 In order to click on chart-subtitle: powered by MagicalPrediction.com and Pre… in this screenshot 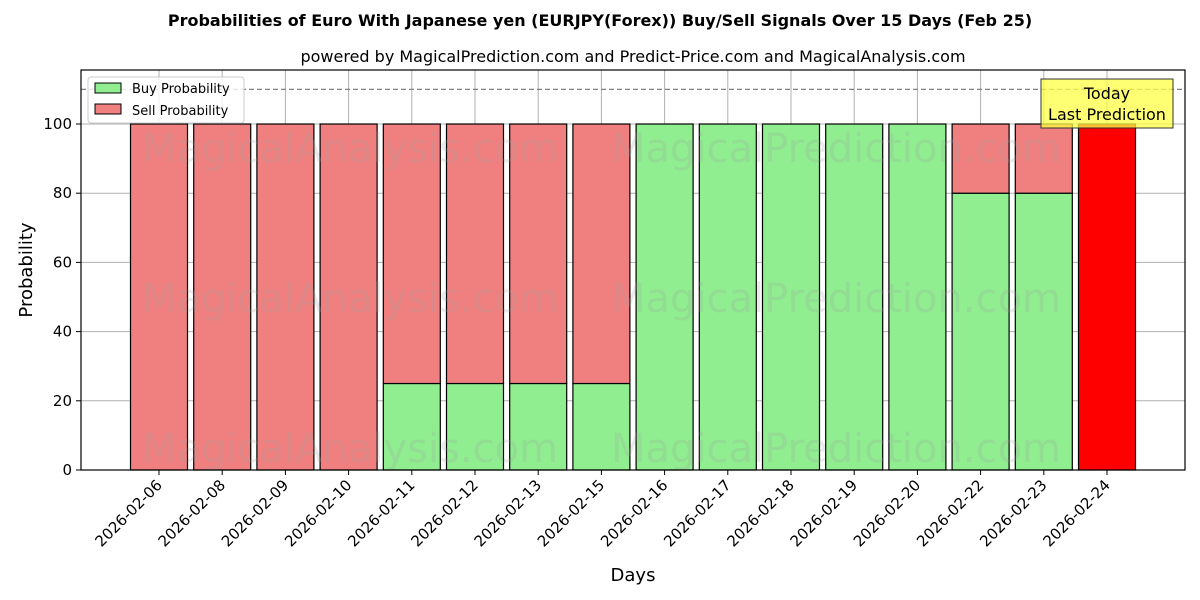, I will do `click(632, 56)`.